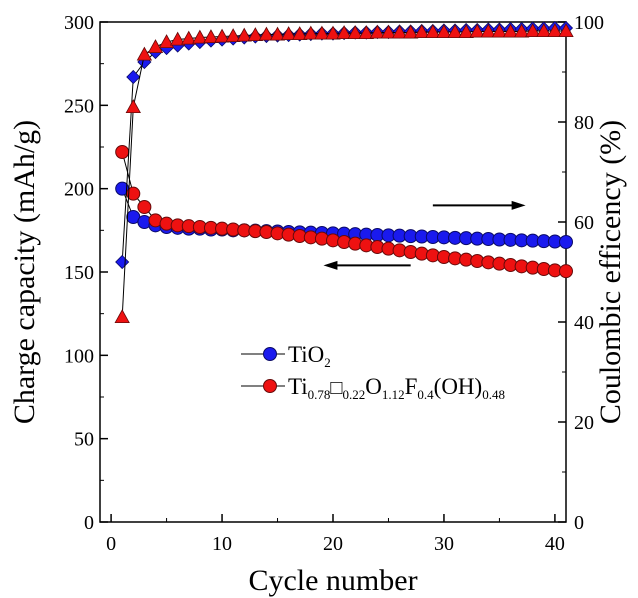 This screenshot has height=598, width=638. I want to click on legend-marker-doped, so click(270, 386).